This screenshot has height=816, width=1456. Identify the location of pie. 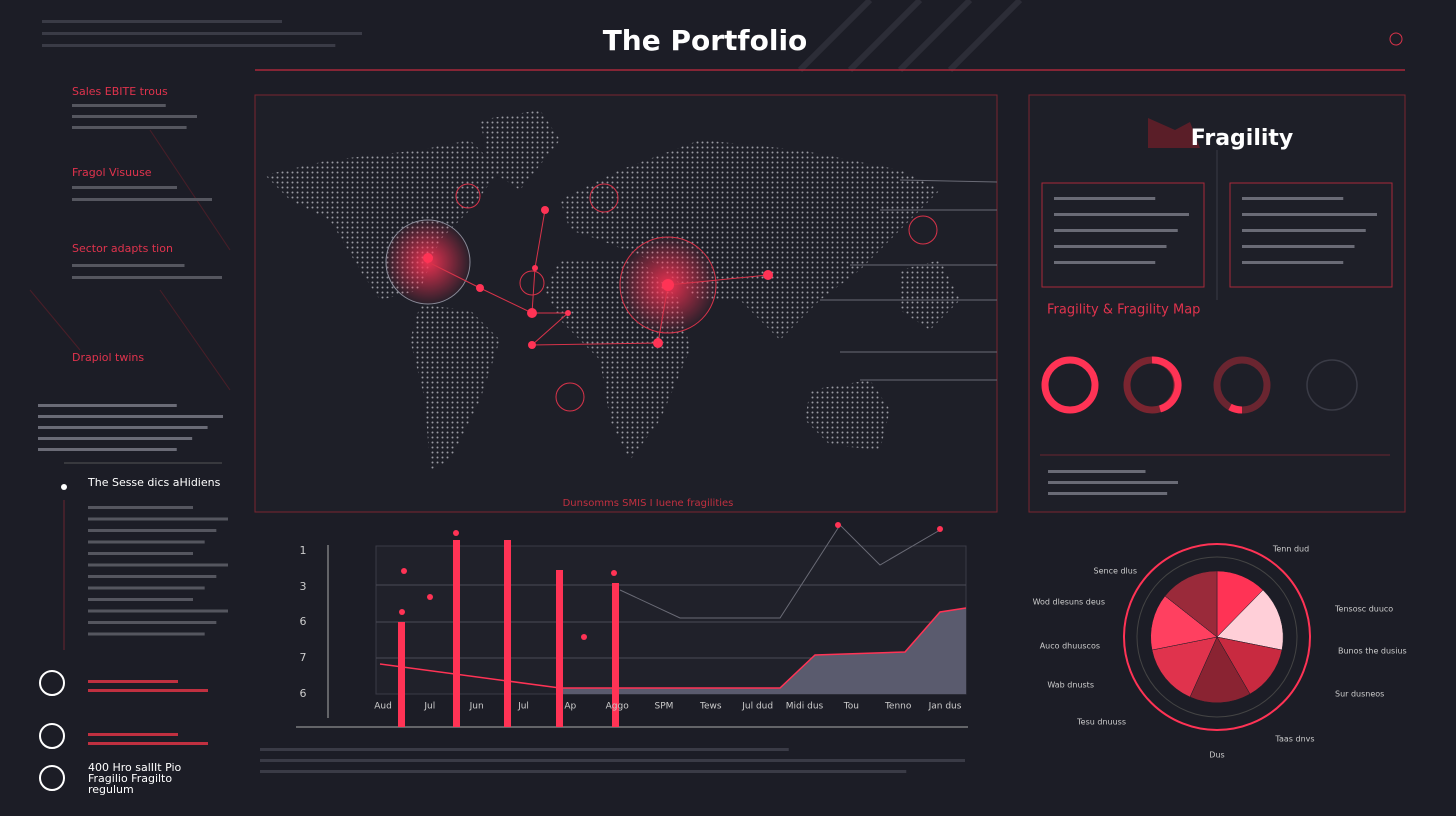
(1217, 636).